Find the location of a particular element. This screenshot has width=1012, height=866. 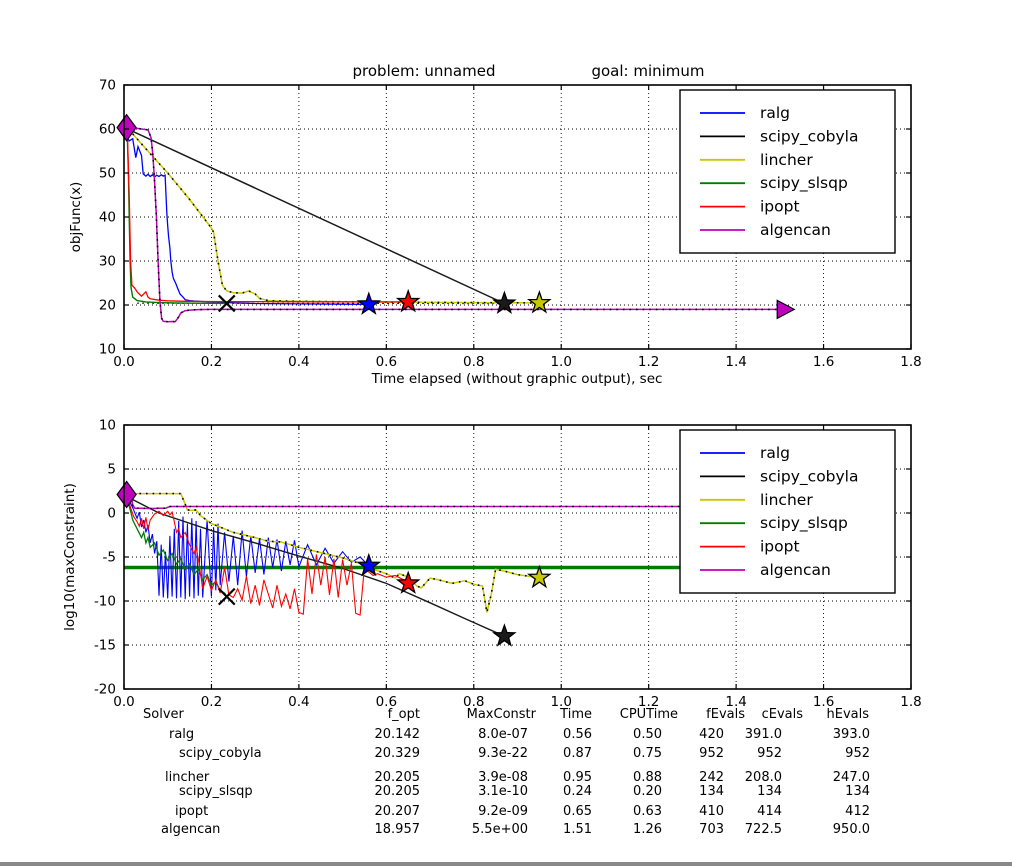

table-cell: 208.0 is located at coordinates (763, 777).